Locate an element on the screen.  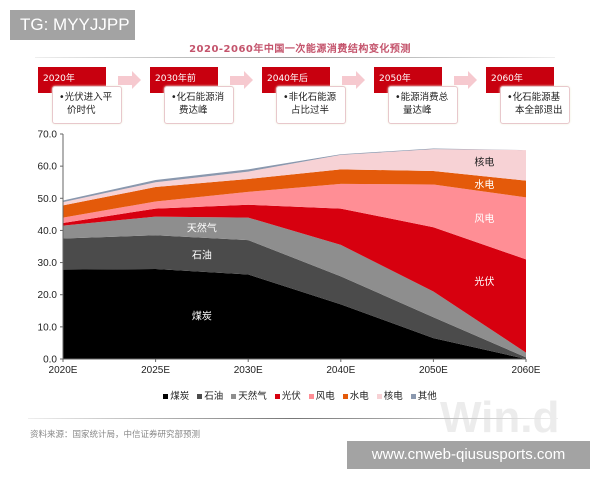
timeline-step-text: •化石能源消 is located at coordinates (198, 97).